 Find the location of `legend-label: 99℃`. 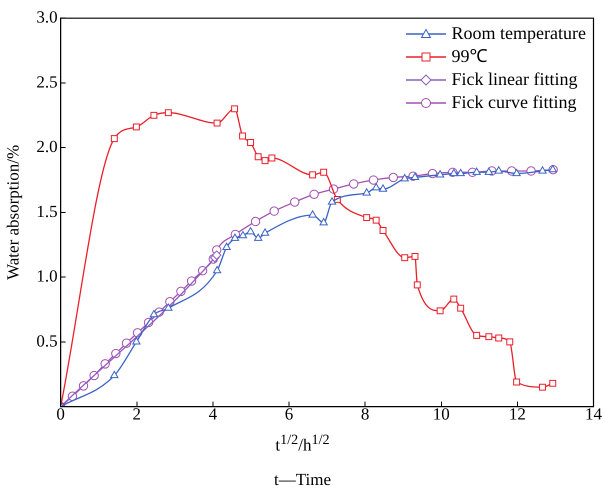

legend-label: 99℃ is located at coordinates (470, 56).